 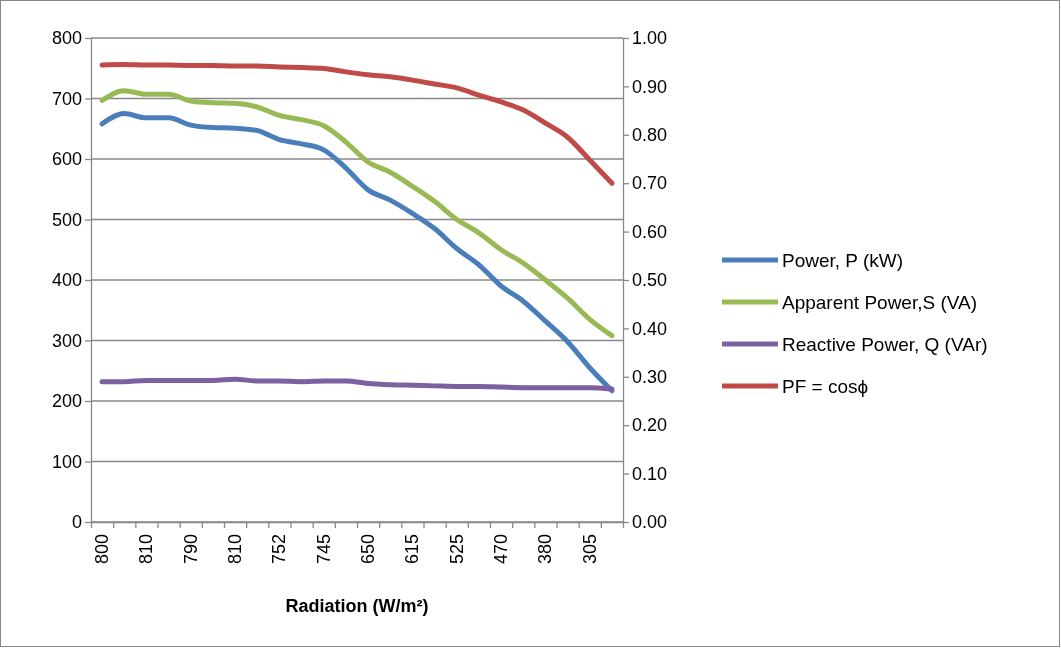 What do you see at coordinates (650, 135) in the screenshot?
I see `y2-tick-label: 0.80` at bounding box center [650, 135].